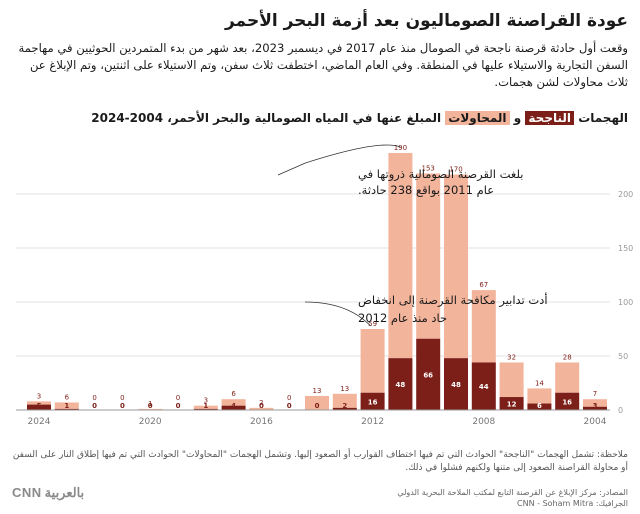 This screenshot has height=514, width=640. I want to click on subtitle-prefix: الهجمات, so click(603, 118).